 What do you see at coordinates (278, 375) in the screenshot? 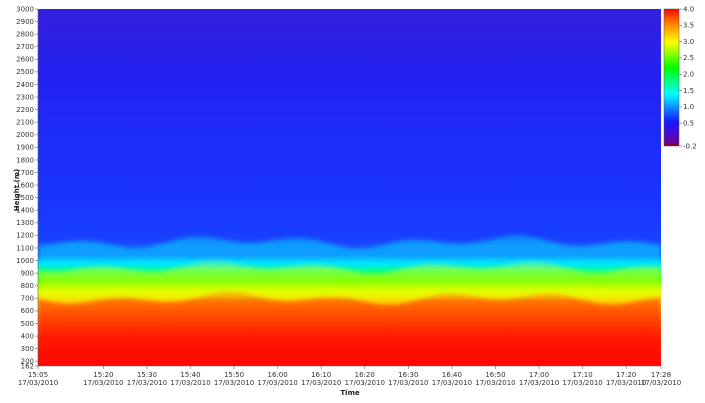
I see `x-tick-time: 16:00` at bounding box center [278, 375].